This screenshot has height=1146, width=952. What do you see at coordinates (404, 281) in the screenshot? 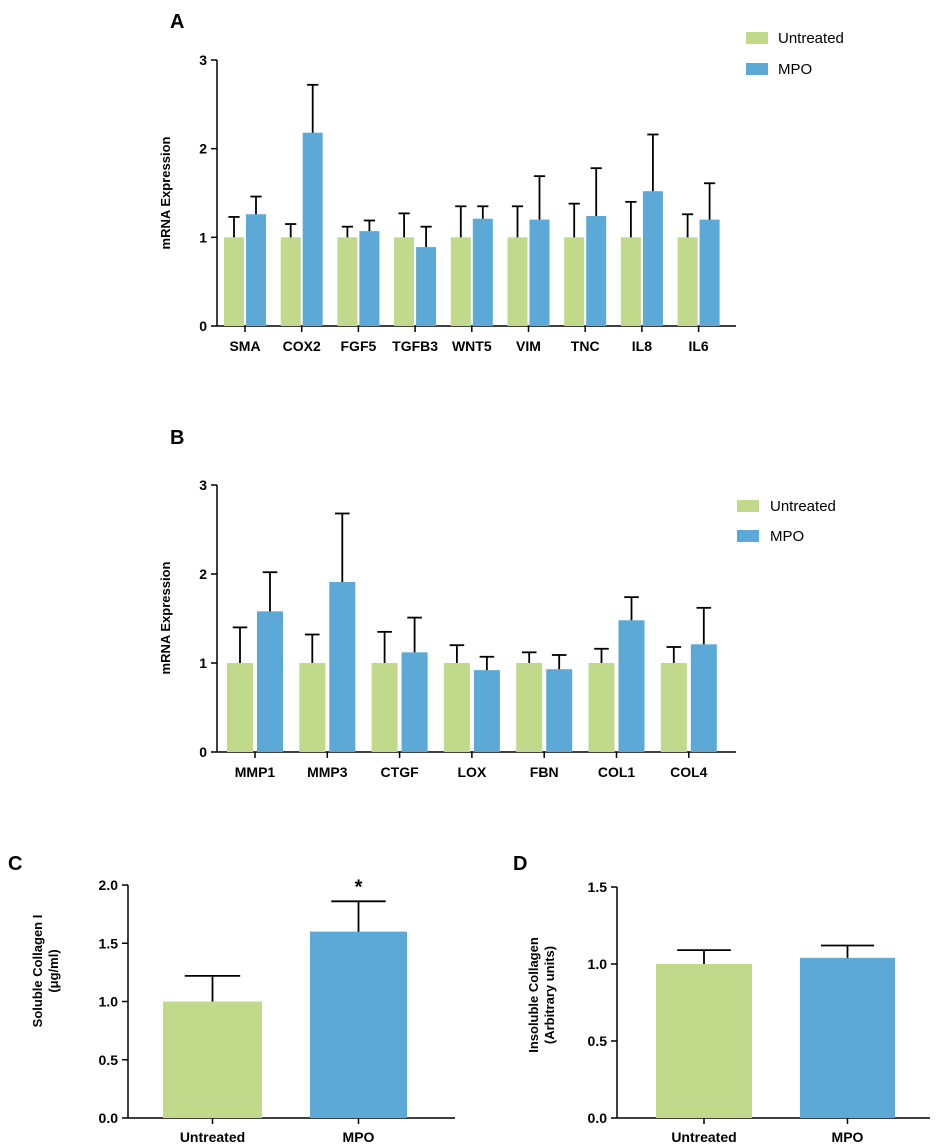
I see `bar-untreated-tgfb3` at bounding box center [404, 281].